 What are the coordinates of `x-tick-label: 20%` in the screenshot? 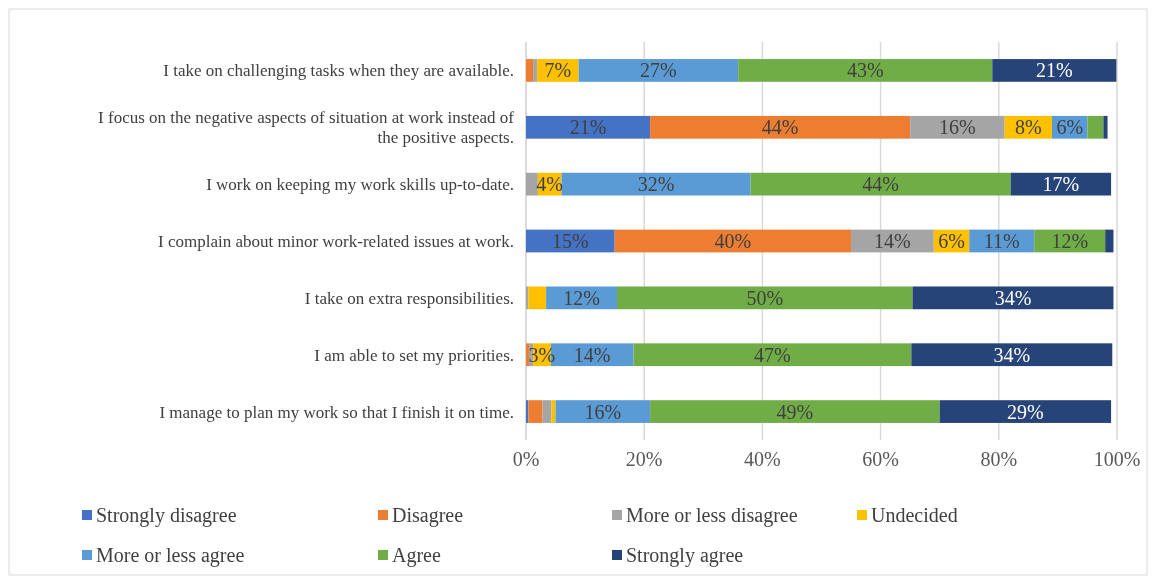 It's located at (644, 459).